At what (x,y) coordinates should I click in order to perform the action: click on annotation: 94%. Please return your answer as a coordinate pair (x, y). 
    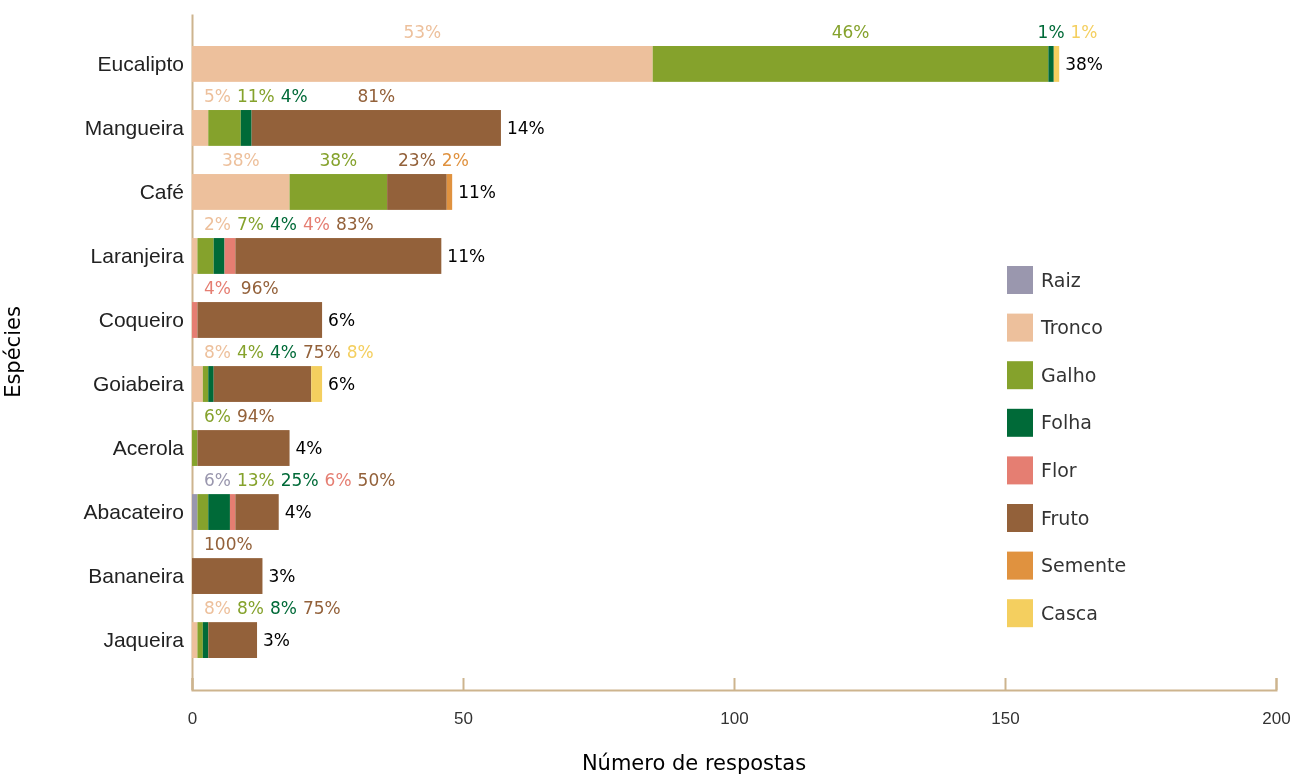
    Looking at the image, I should click on (255, 416).